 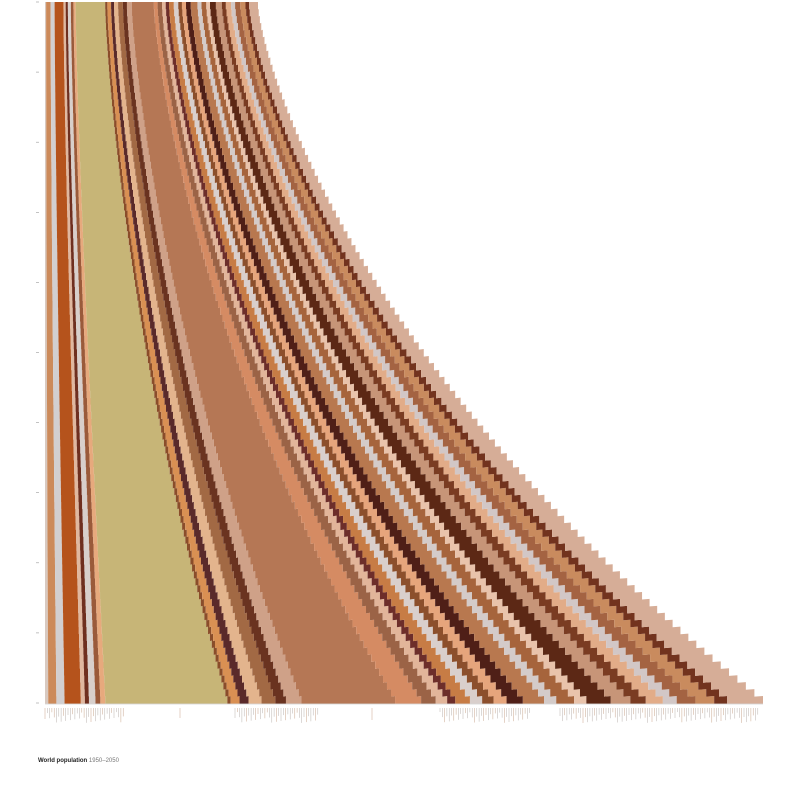 What do you see at coordinates (103, 761) in the screenshot?
I see `chart-range: 1950–2050` at bounding box center [103, 761].